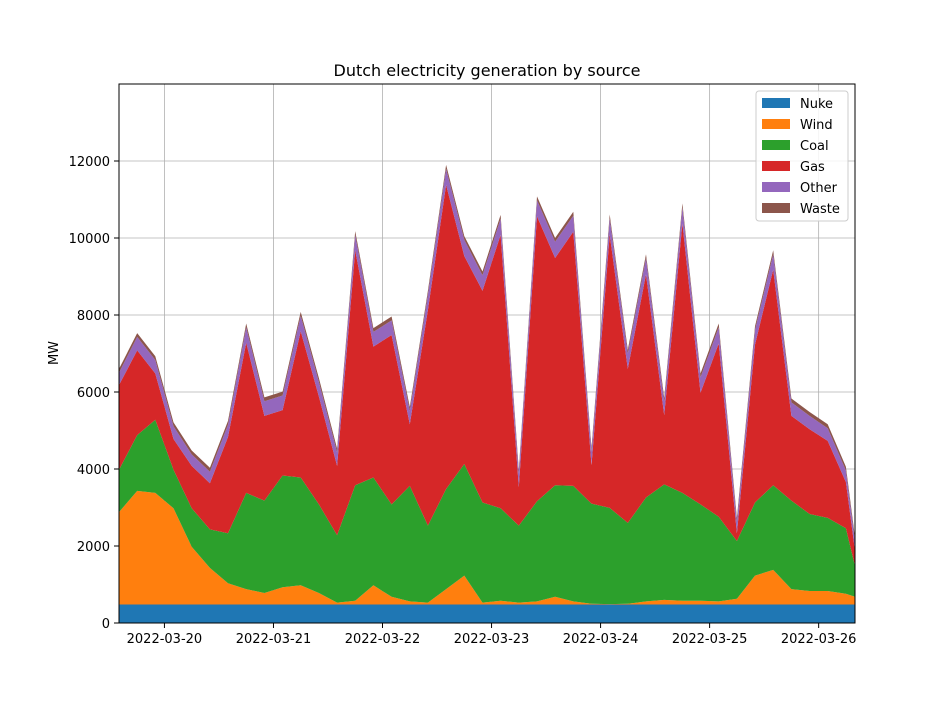 The image size is (950, 704). Describe the element at coordinates (487, 70) in the screenshot. I see `chart-title: Dutch electricity generation by source` at that location.